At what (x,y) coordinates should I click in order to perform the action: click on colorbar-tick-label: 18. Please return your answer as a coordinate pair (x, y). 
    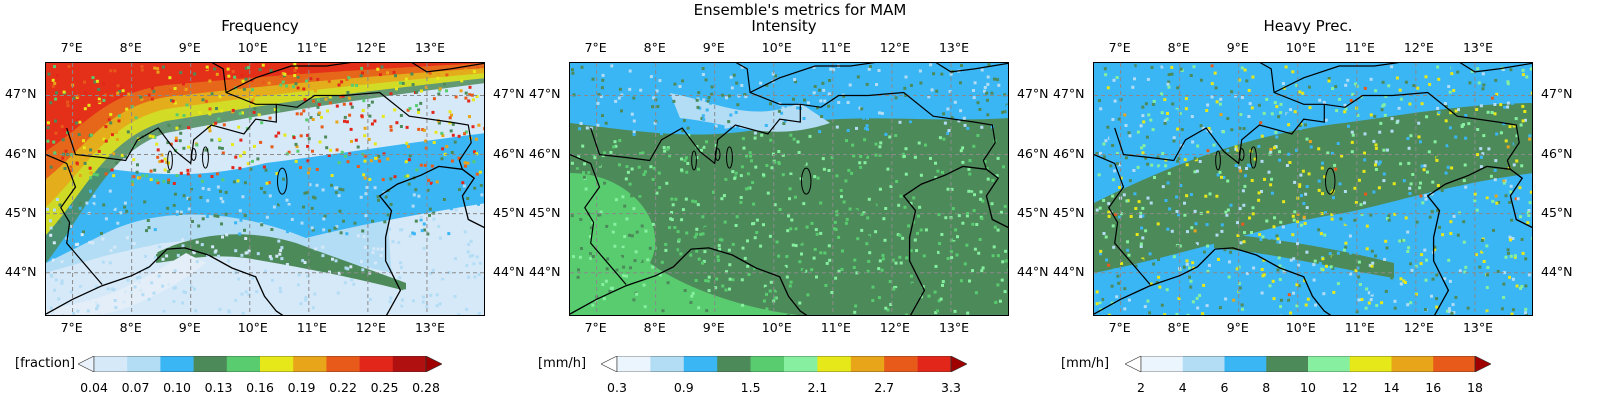
    Looking at the image, I should click on (1475, 387).